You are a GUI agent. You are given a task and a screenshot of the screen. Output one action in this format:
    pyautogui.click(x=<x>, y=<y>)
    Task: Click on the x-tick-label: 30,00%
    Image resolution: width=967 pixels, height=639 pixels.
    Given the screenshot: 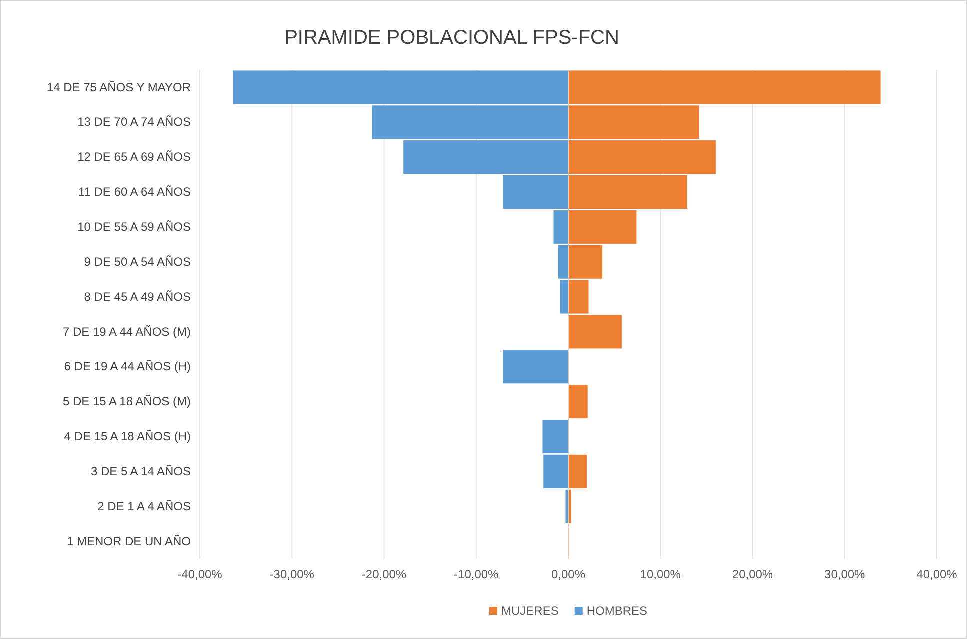 What is the action you would take?
    pyautogui.click(x=845, y=575)
    